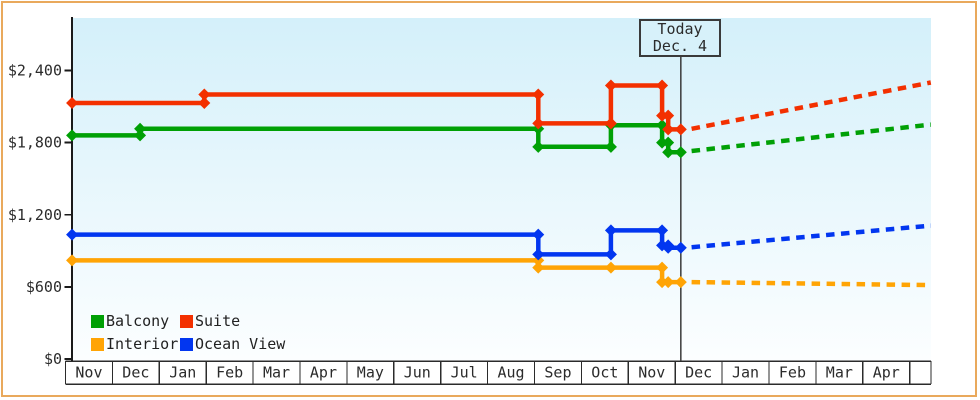 This screenshot has height=400, width=980. I want to click on legend-label: Ocean View, so click(240, 344).